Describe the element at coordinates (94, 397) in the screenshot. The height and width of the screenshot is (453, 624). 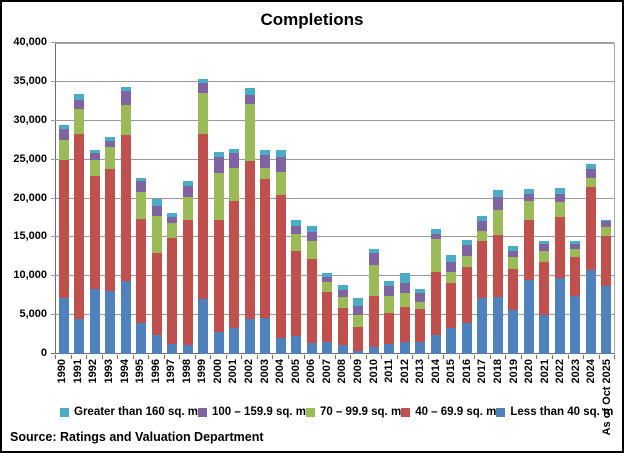
I see `x-label-slot: 1992` at that location.